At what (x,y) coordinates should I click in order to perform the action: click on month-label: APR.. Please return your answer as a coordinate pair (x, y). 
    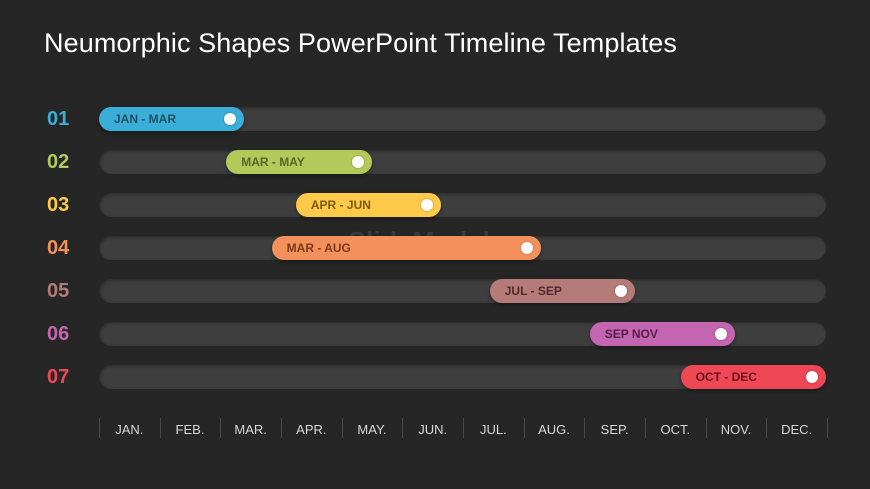
    Looking at the image, I should click on (311, 429).